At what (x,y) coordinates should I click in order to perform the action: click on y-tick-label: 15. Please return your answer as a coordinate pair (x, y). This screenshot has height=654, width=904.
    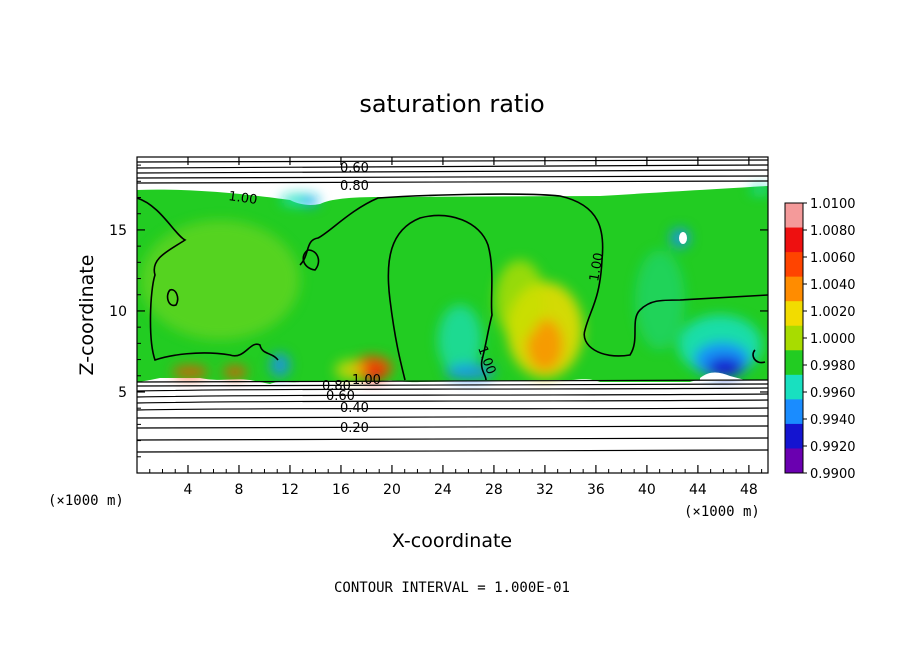
    Looking at the image, I should click on (118, 231).